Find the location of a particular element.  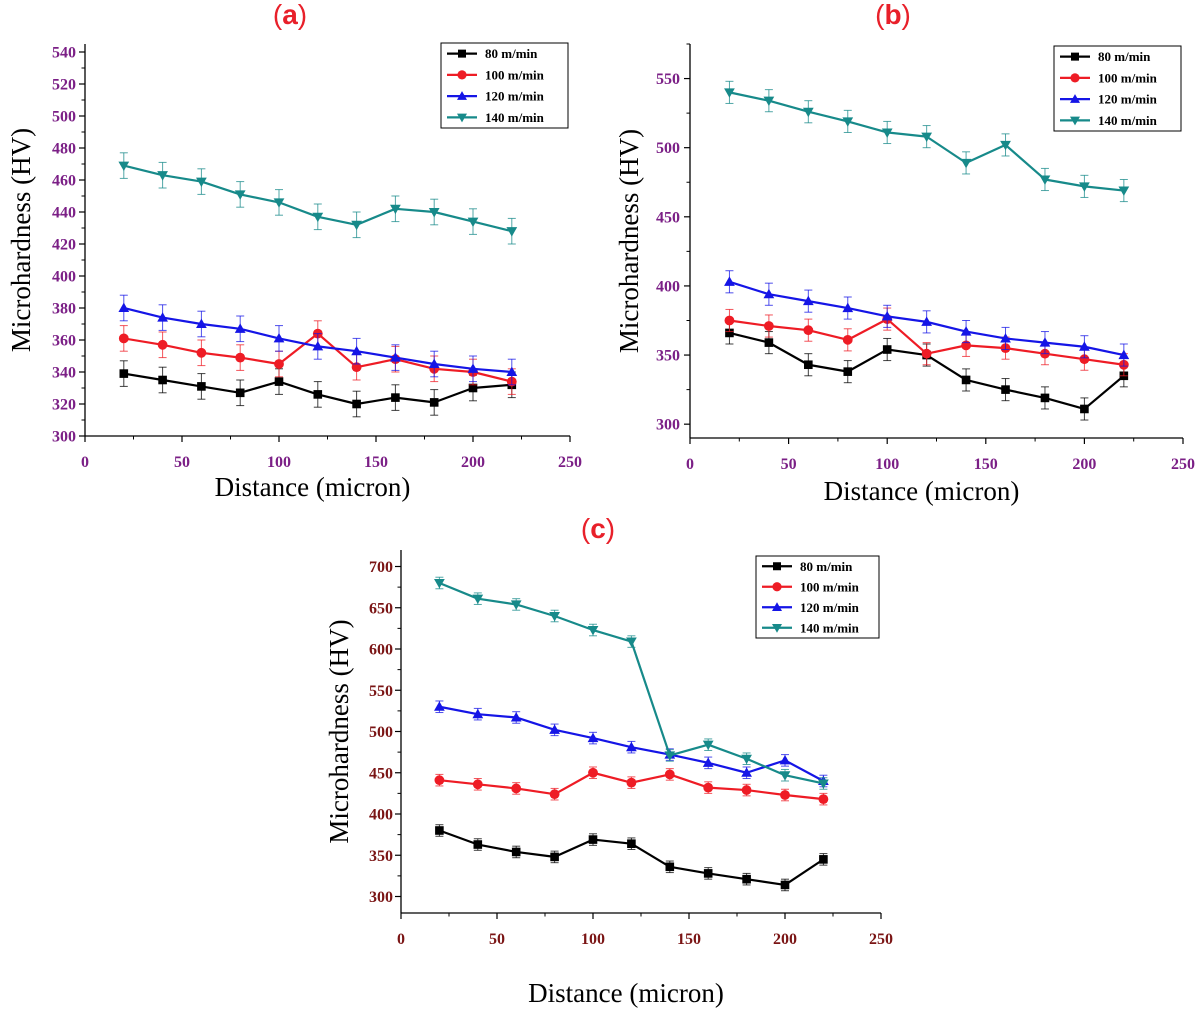

y-tick-label: 450 is located at coordinates (668, 217).